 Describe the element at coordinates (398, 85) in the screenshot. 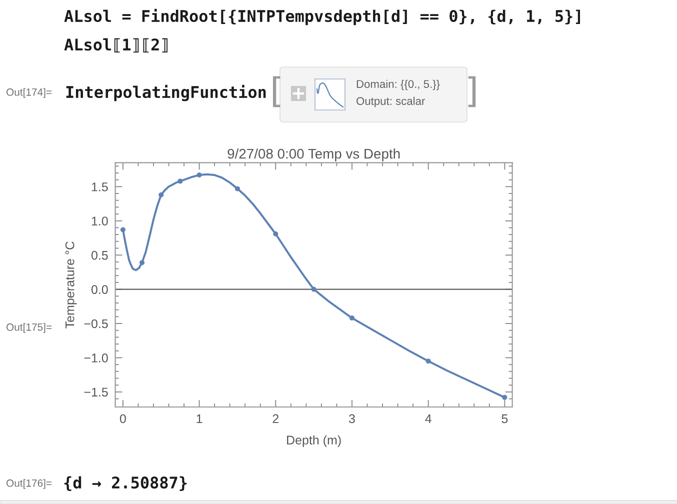

I see `text: Domain: {{0., 5.}}` at that location.